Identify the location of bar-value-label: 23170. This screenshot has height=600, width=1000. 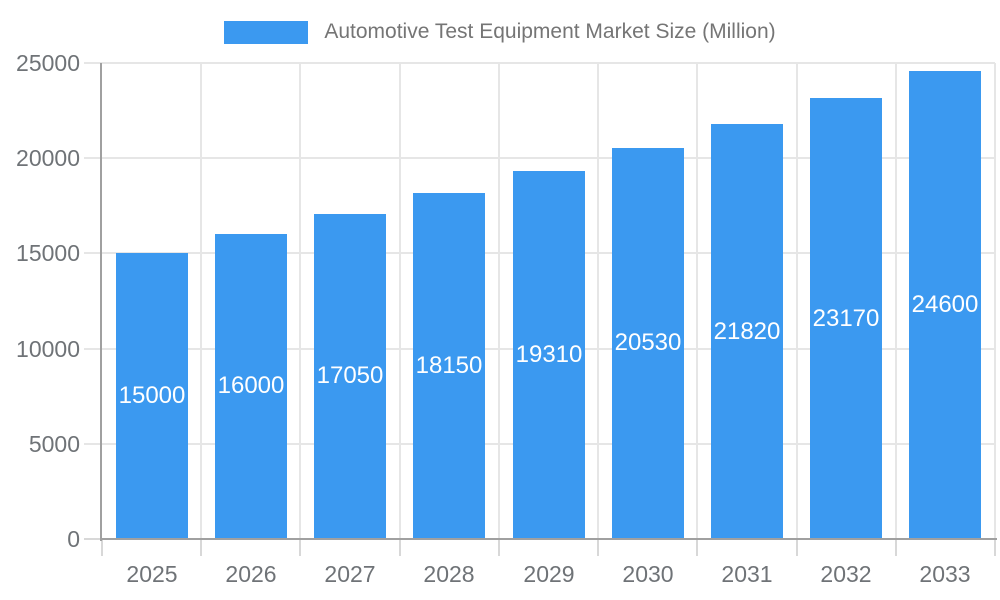
(846, 318).